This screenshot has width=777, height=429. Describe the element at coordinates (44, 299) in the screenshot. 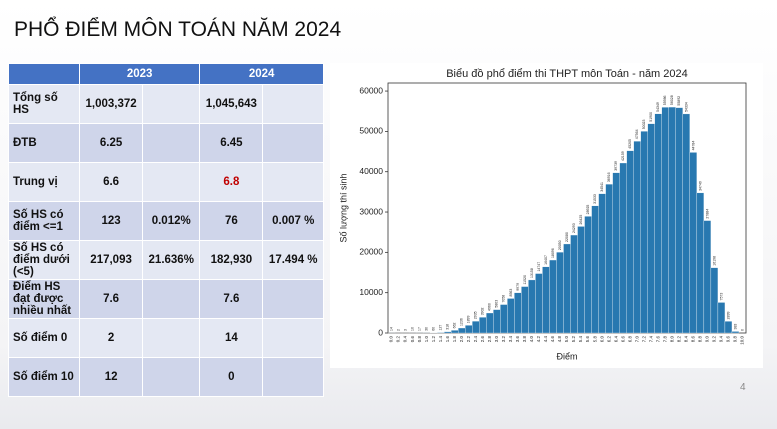

I see `row-label: Điểm HS đạt được nhiều nhất` at that location.